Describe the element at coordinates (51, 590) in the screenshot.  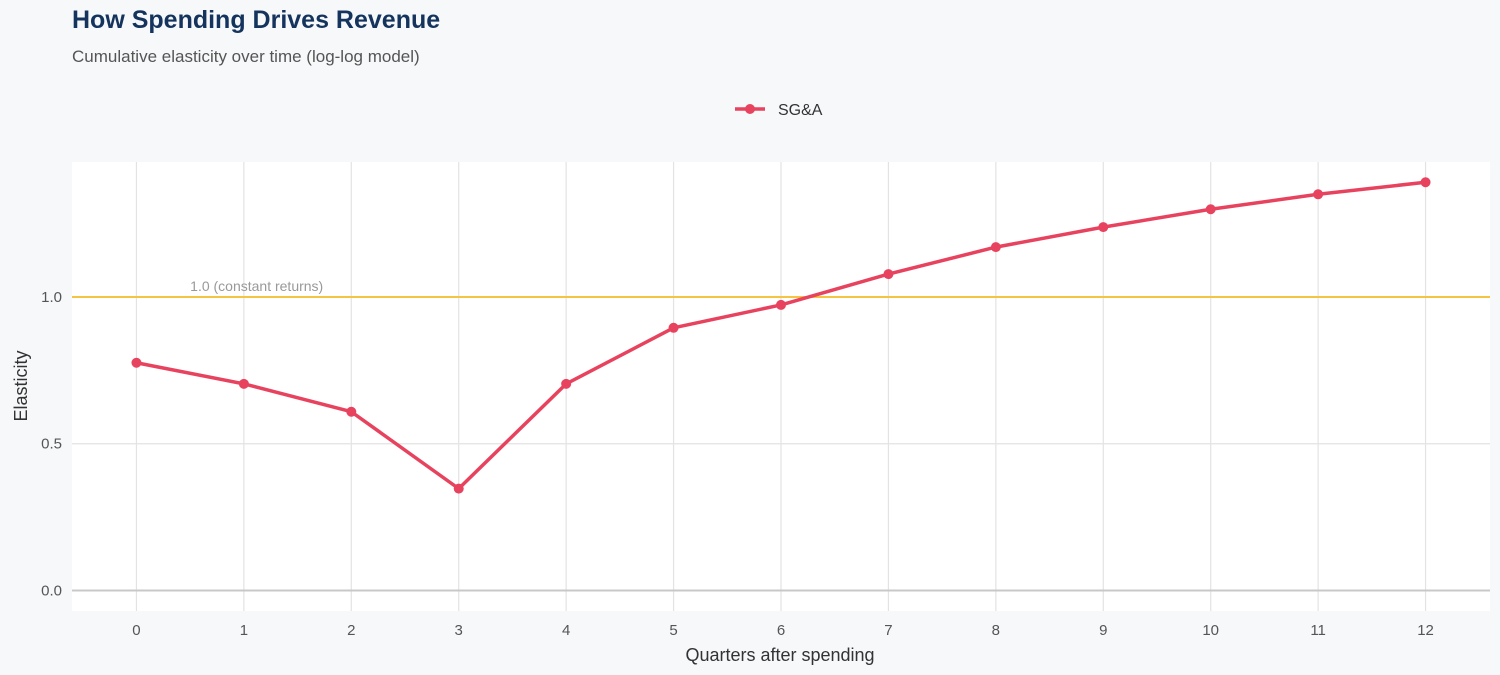
I see `y-tick-label: 0.0` at that location.